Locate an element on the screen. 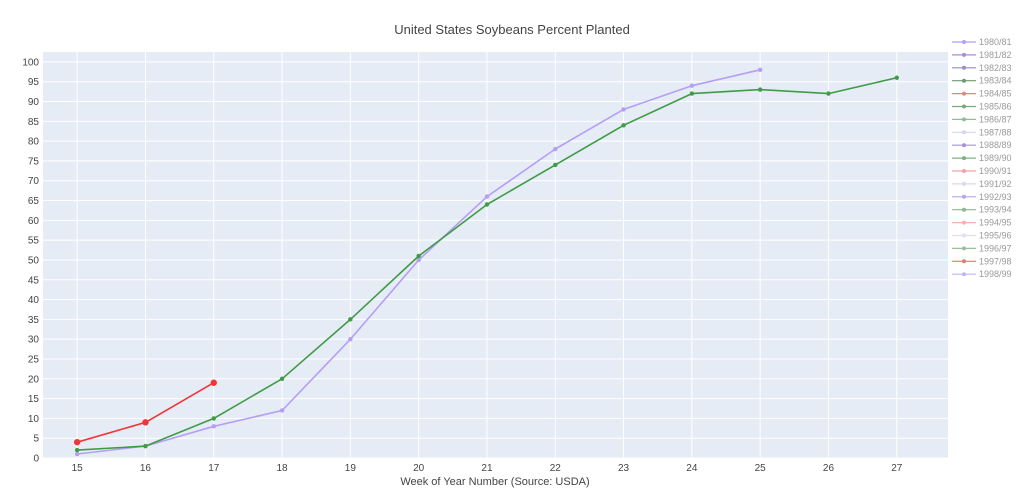 Image resolution: width=1024 pixels, height=501 pixels. y-tick-label: 10 is located at coordinates (34, 419).